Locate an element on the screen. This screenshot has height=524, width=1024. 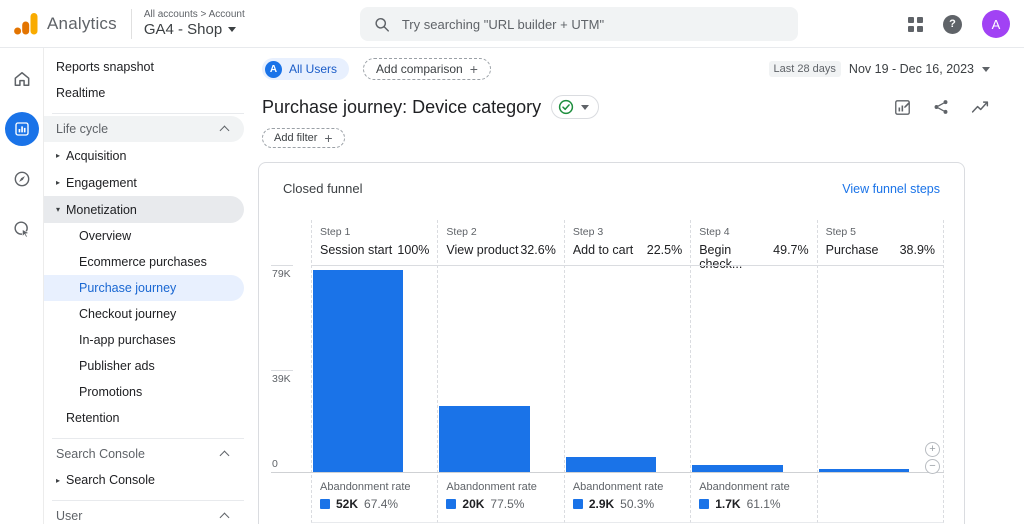
check-circle-icon is located at coordinates (566, 107).